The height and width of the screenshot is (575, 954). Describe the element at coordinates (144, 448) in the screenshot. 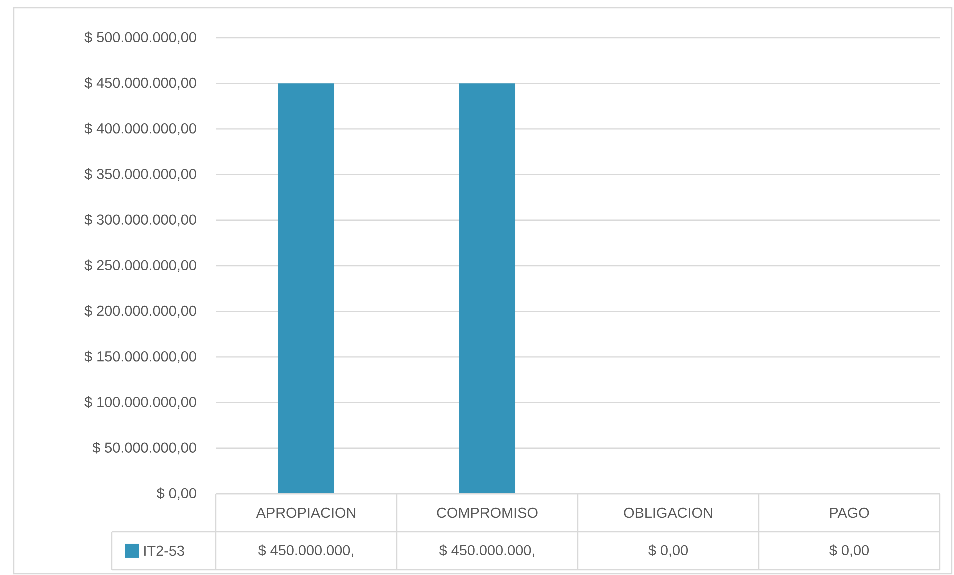

I see `y-tick-label: $ 50.000.000,00` at that location.